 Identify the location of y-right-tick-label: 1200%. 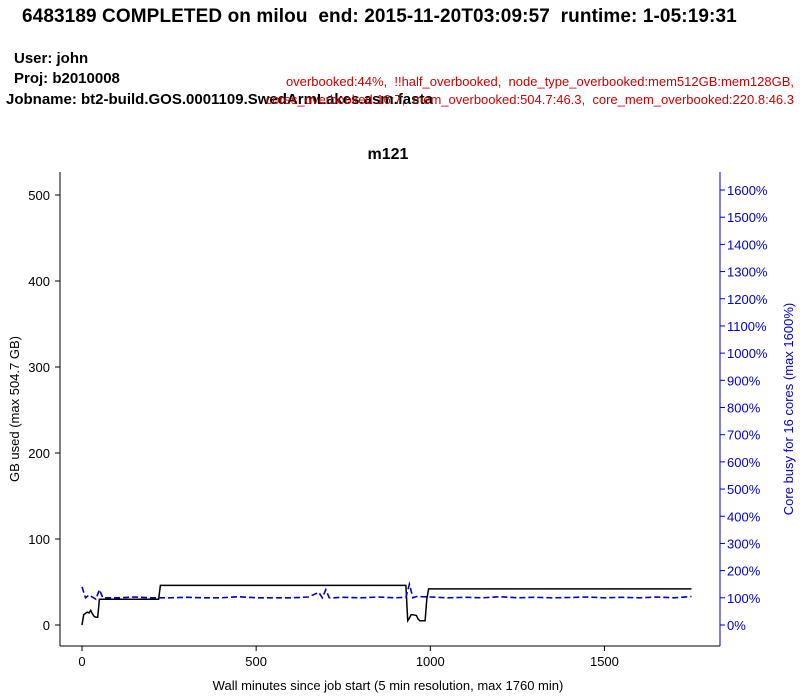
(747, 299).